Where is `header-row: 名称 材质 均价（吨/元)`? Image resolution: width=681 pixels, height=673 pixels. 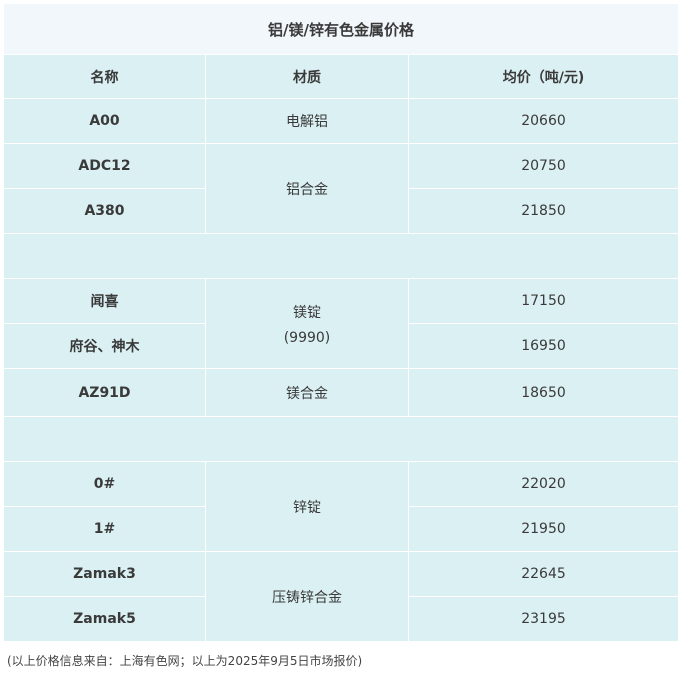 header-row: 名称 材质 均价（吨/元) is located at coordinates (341, 76).